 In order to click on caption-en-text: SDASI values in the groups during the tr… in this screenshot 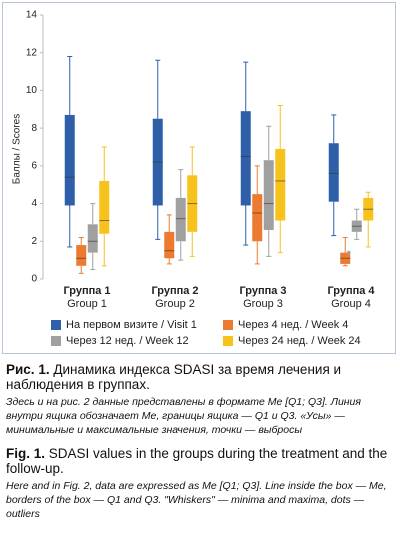, I will do `click(197, 461)`.